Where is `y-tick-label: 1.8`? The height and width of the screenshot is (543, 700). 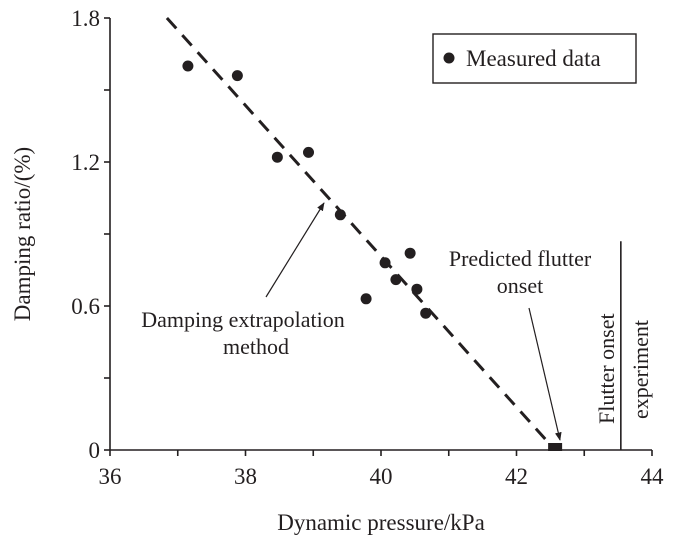
y-tick-label: 1.8 is located at coordinates (85, 18).